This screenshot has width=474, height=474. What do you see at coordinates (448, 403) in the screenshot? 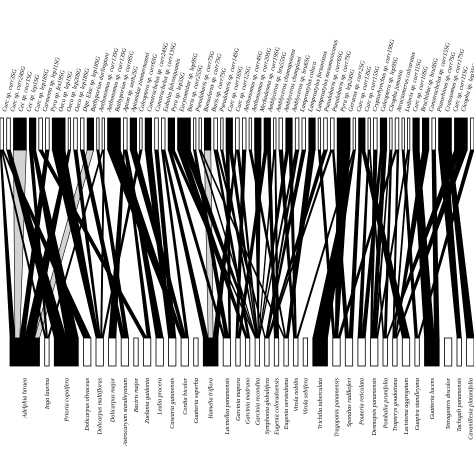
I see `plant-label: Tetragastris discolor` at bounding box center [448, 403].